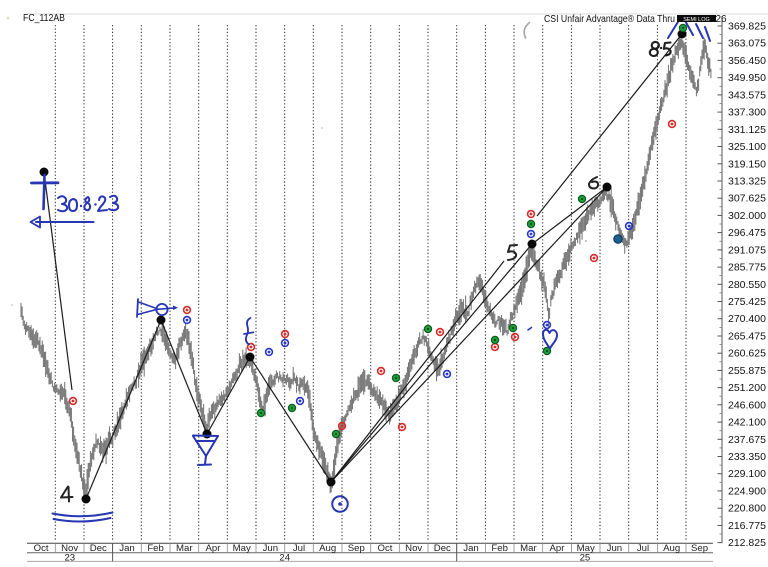 Image resolution: width=768 pixels, height=567 pixels. What do you see at coordinates (609, 19) in the screenshot?
I see `svg-text:CSI Unfair Advantage® Data Thr: CSI Unfair Advantage® Data Thru` at bounding box center [609, 19].